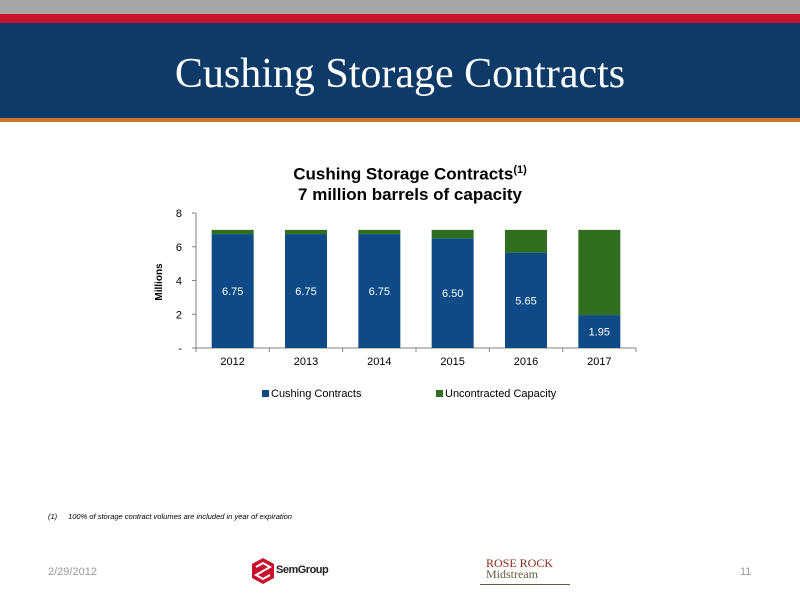 Image resolution: width=800 pixels, height=600 pixels. What do you see at coordinates (452, 362) in the screenshot?
I see `x-tick-label: 2015` at bounding box center [452, 362].